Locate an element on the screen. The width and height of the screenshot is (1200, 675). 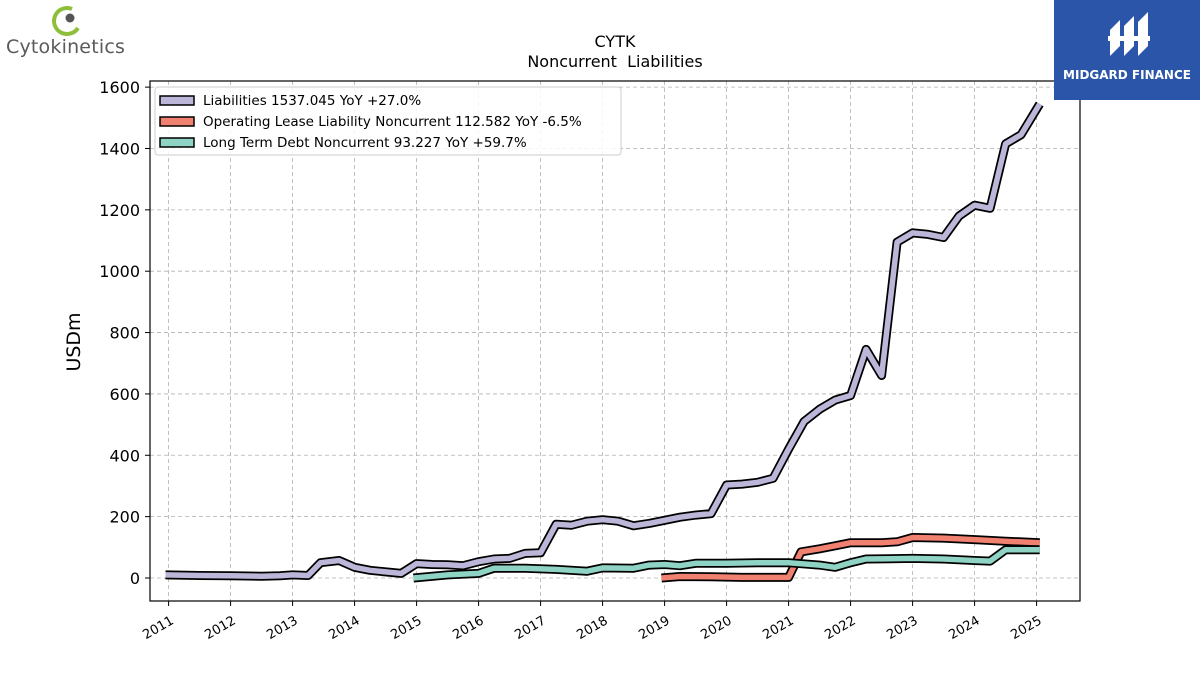
x-tick-label: 2012 is located at coordinates (220, 628).